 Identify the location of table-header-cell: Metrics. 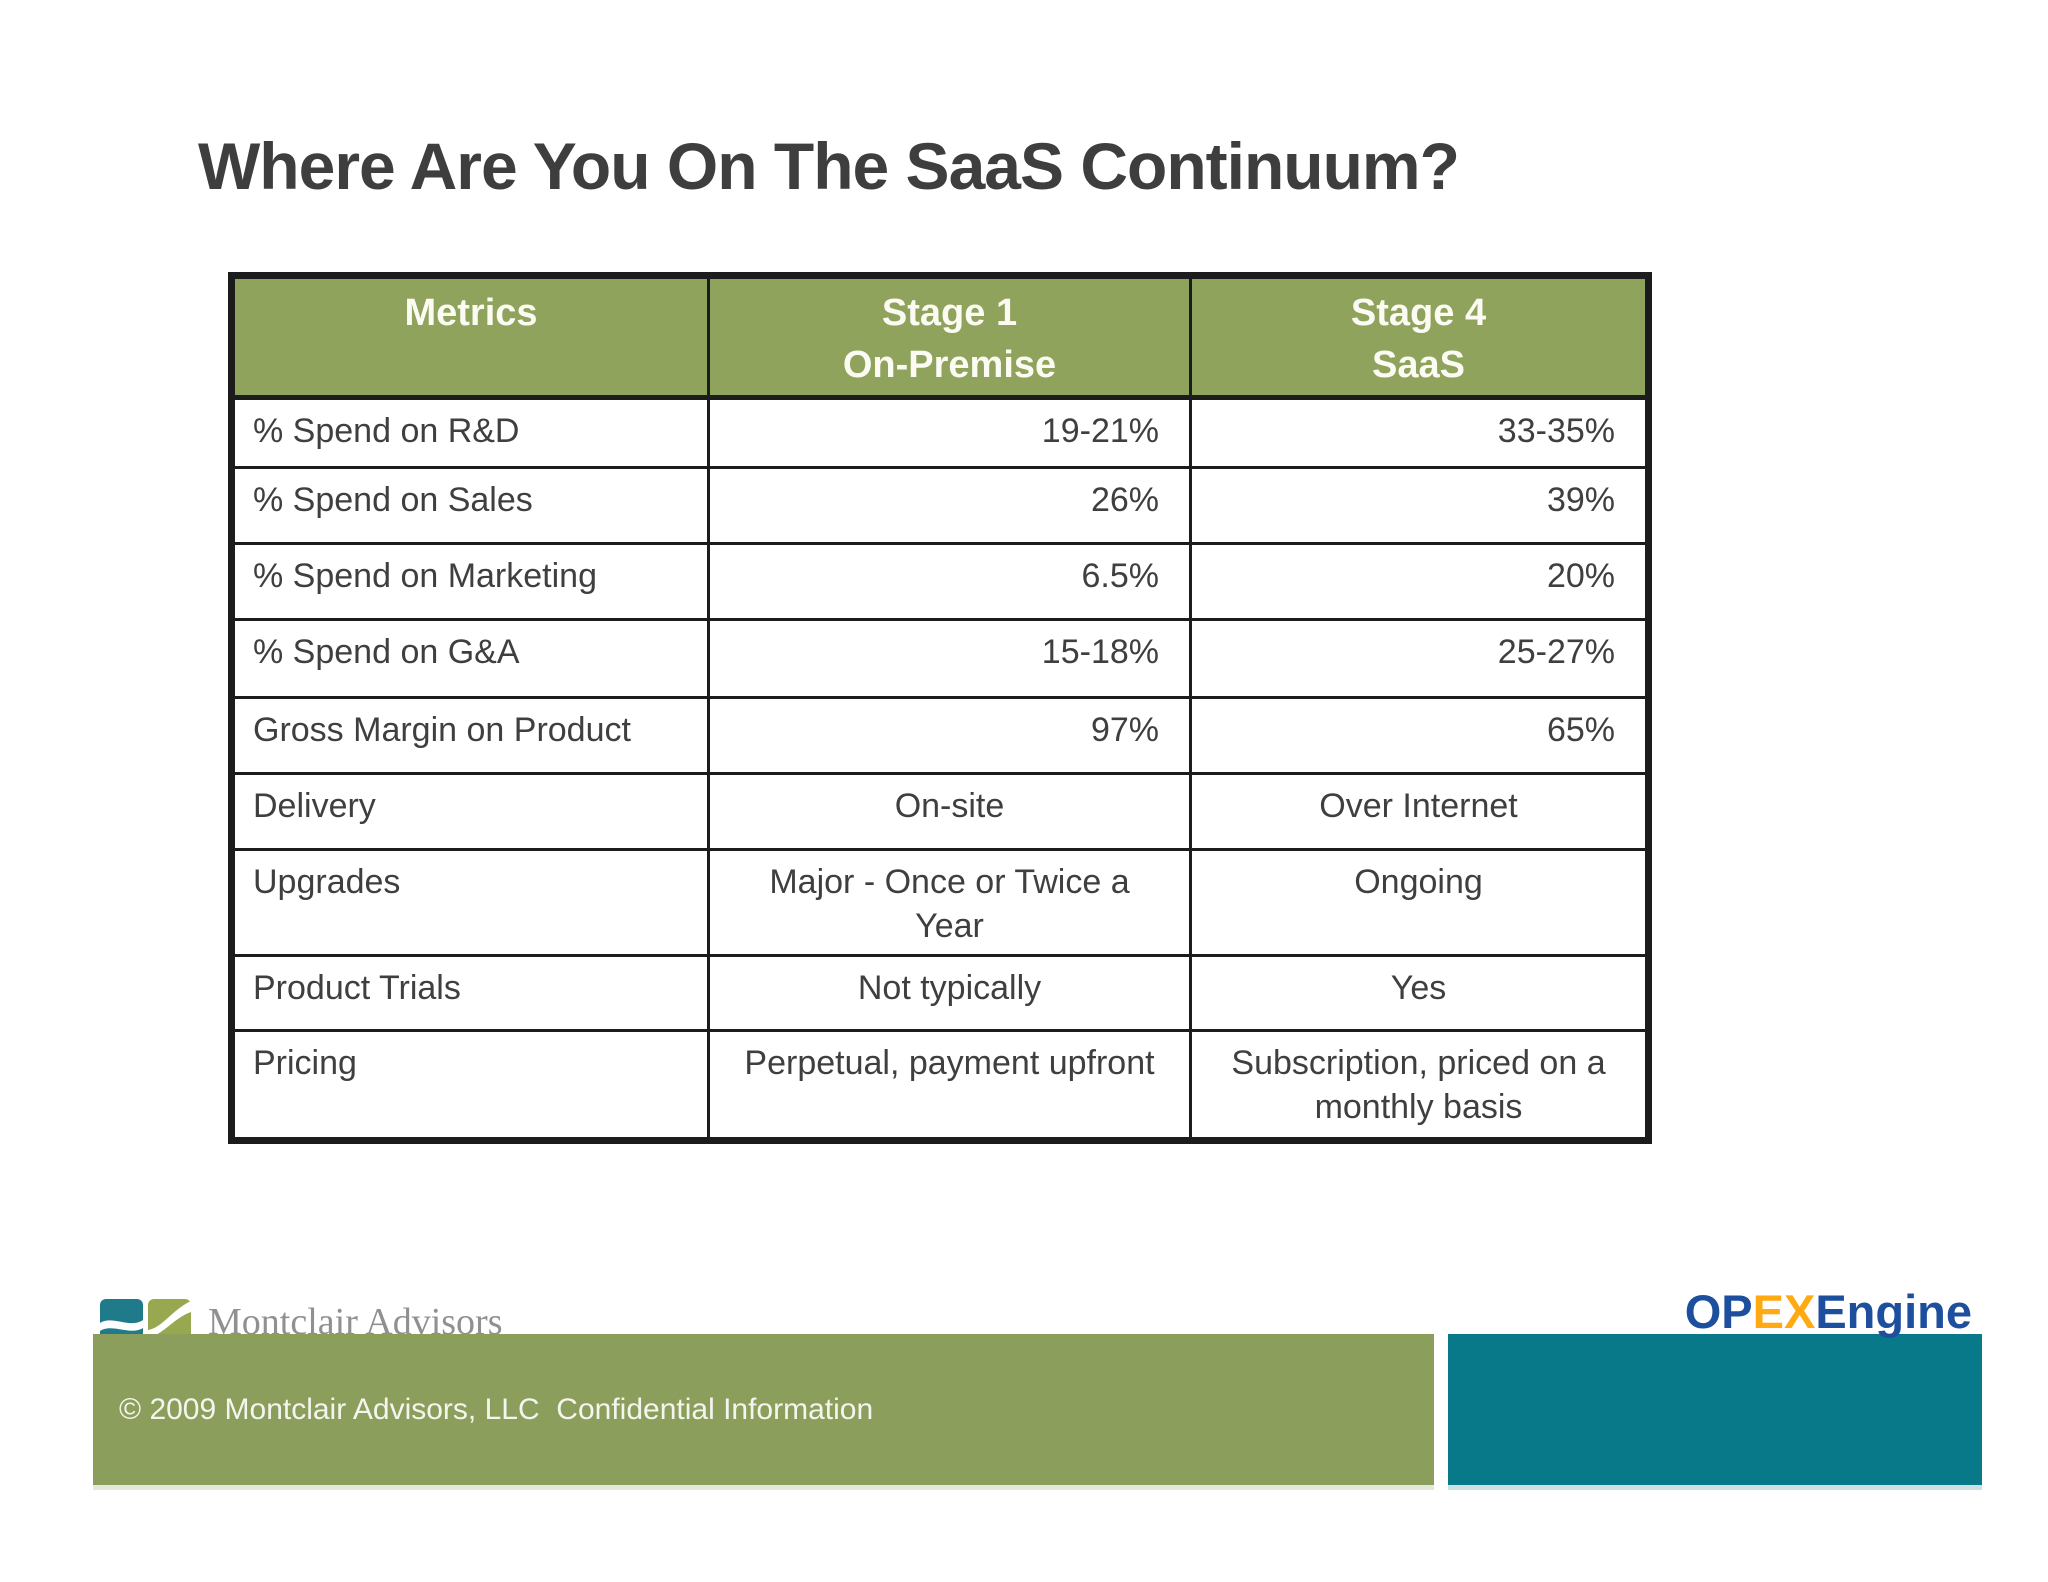
(470, 337).